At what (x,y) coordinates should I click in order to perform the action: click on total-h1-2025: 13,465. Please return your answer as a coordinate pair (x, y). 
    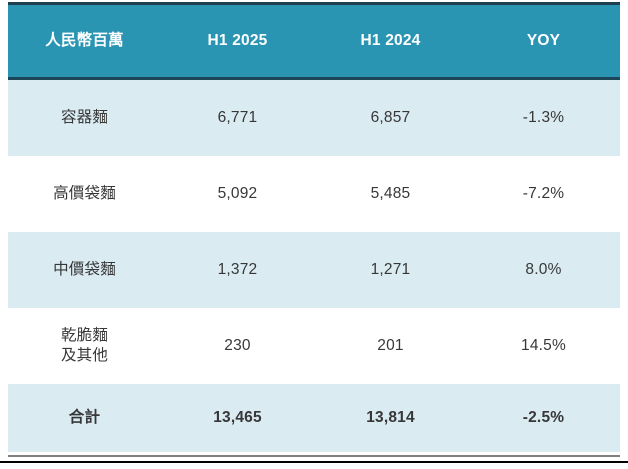
    Looking at the image, I should click on (237, 417).